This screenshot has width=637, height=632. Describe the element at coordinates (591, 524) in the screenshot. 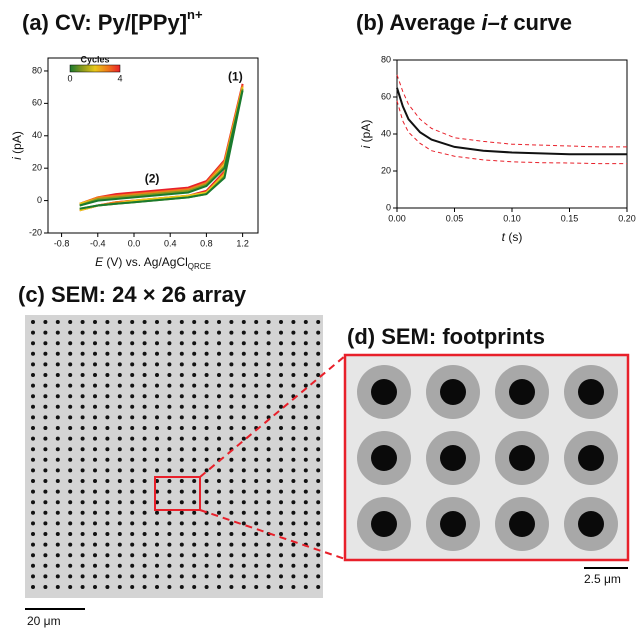

I see `footprint-core` at that location.